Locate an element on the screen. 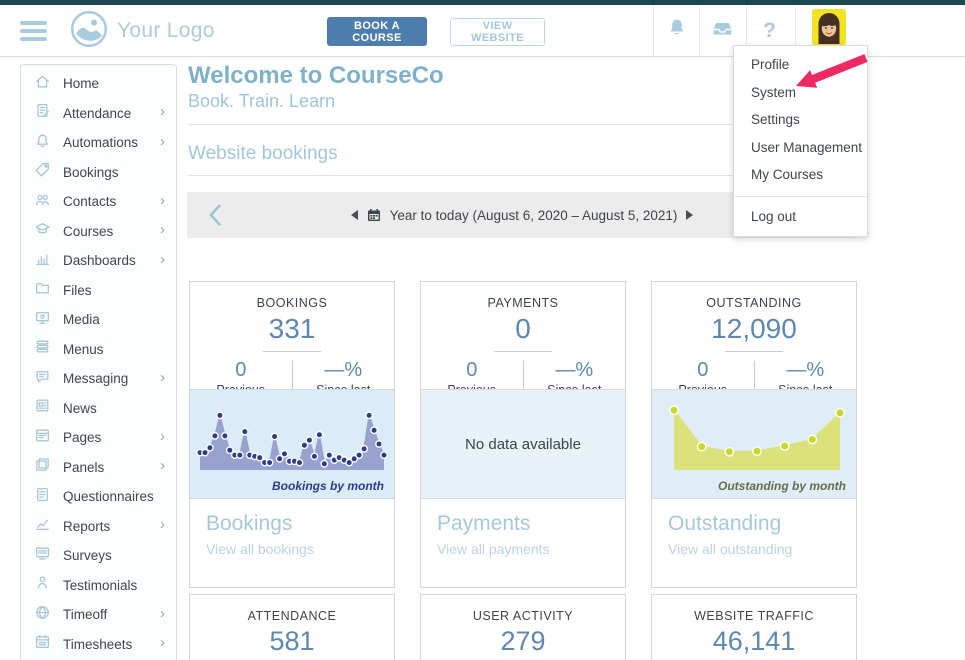 The width and height of the screenshot is (965, 660). card-title: WEBSITE TRAFFIC is located at coordinates (754, 616).